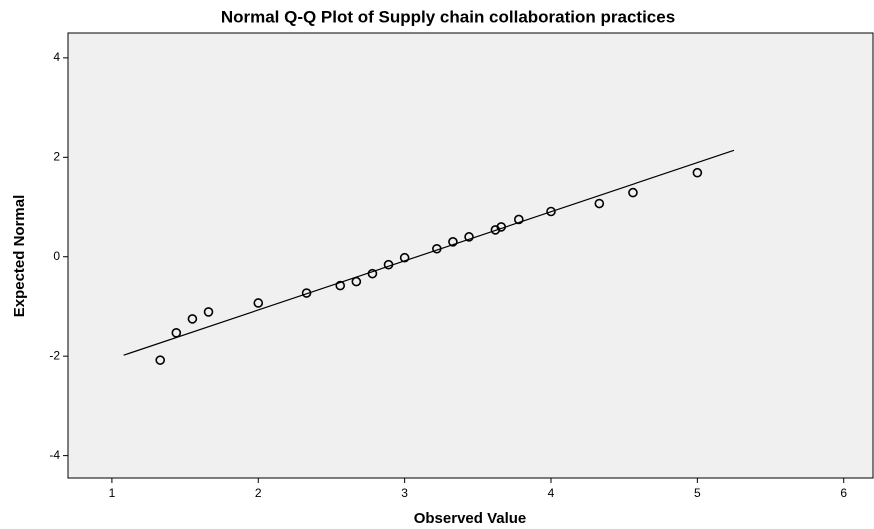 The image size is (874, 529). Describe the element at coordinates (258, 493) in the screenshot. I see `x-tick-label: 2` at that location.